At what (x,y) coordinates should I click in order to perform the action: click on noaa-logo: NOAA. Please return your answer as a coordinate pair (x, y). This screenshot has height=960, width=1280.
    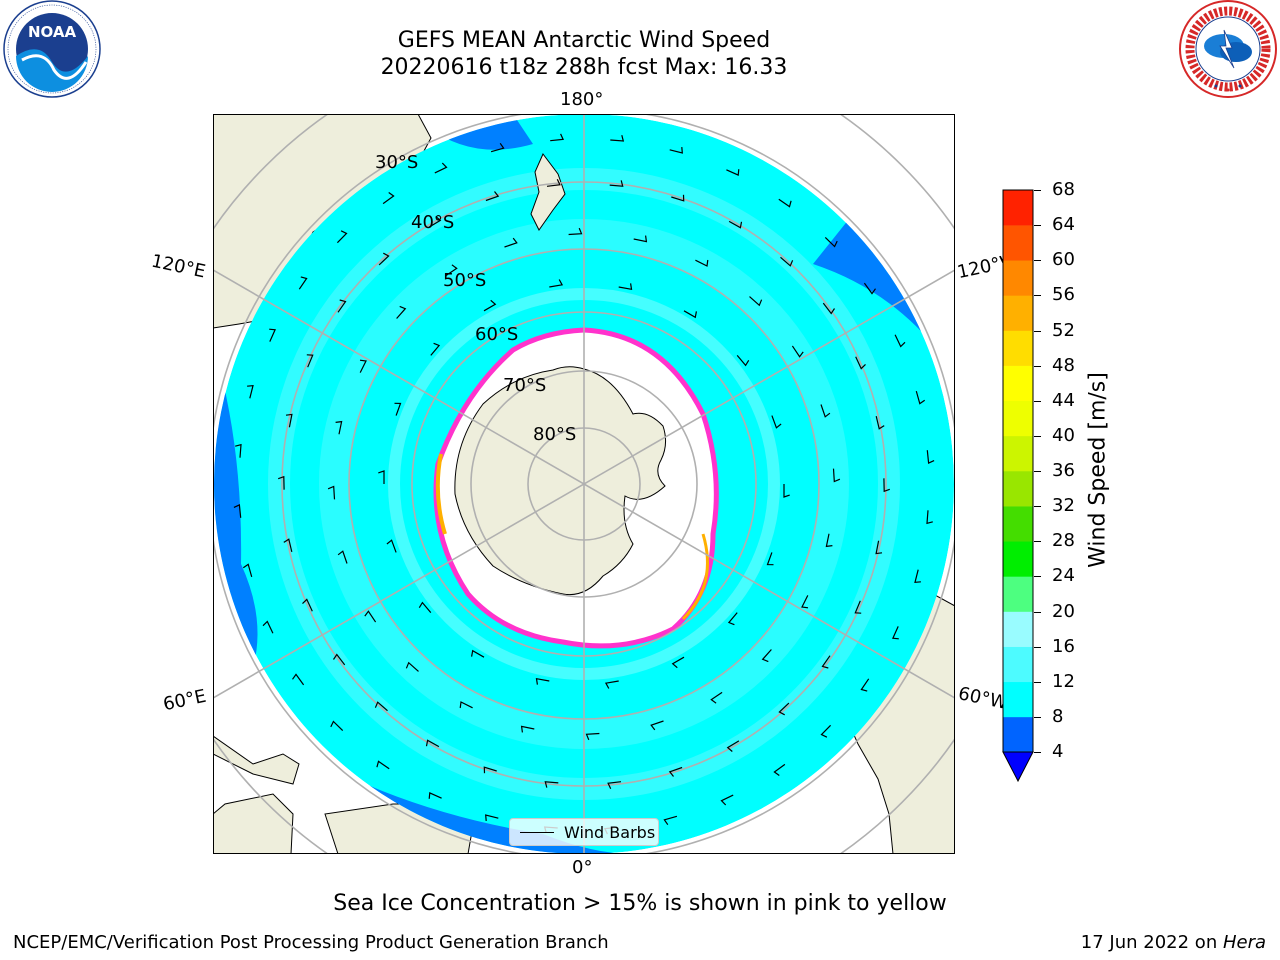
    Looking at the image, I should click on (53, 50).